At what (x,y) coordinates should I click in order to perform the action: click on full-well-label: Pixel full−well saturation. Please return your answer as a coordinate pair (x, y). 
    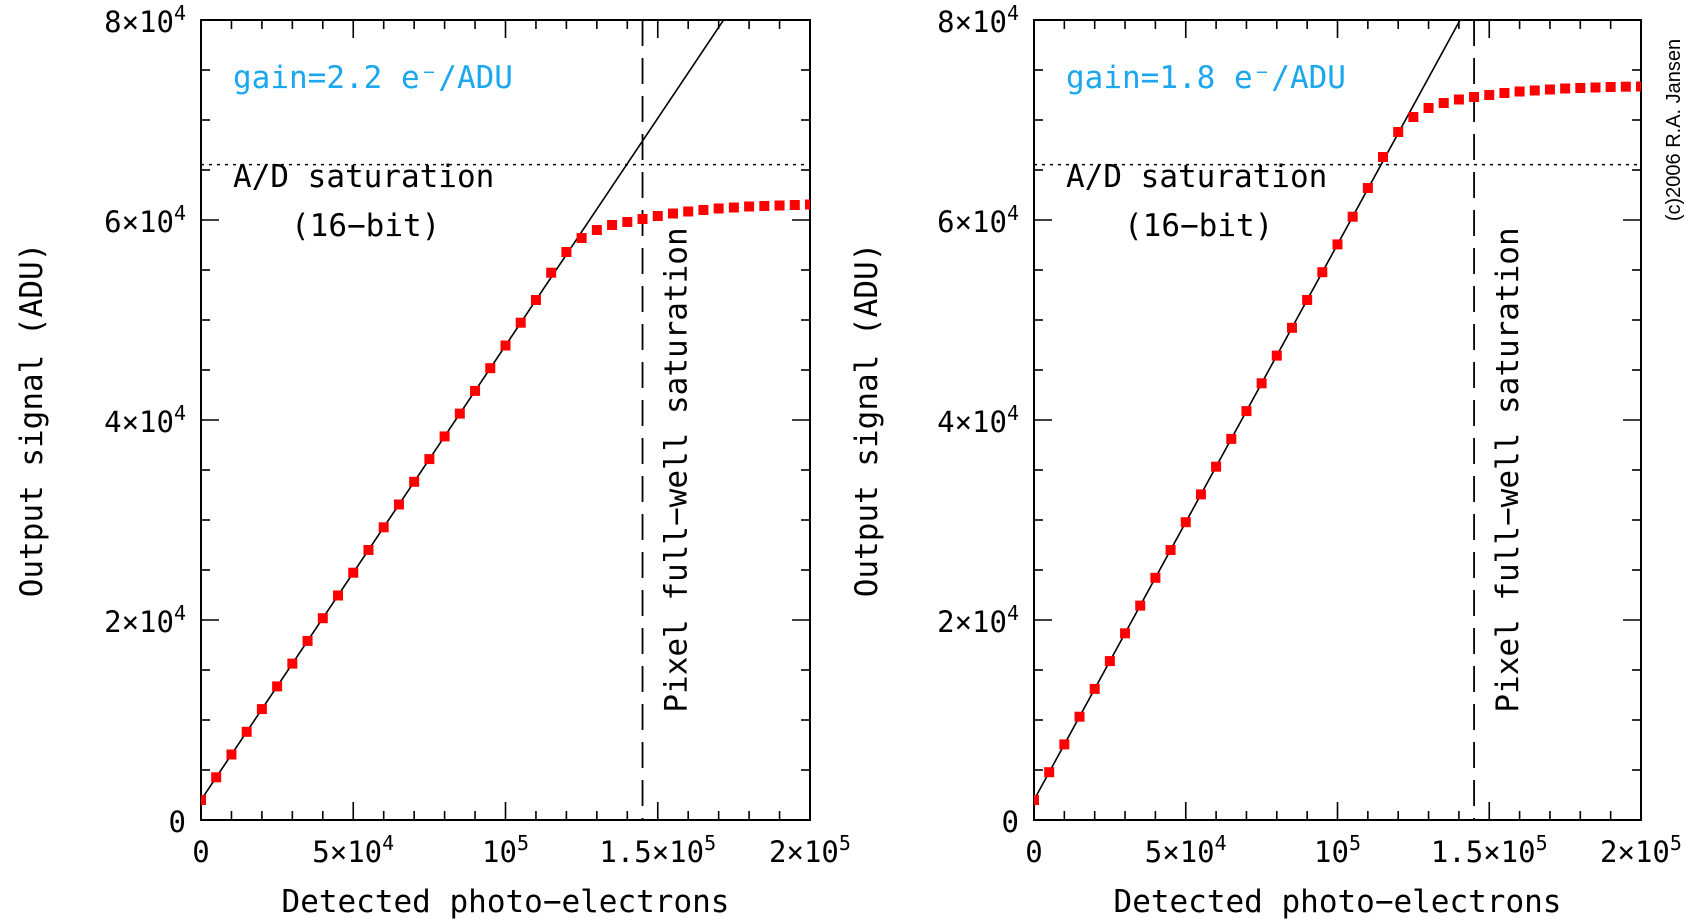
    Looking at the image, I should click on (1508, 469).